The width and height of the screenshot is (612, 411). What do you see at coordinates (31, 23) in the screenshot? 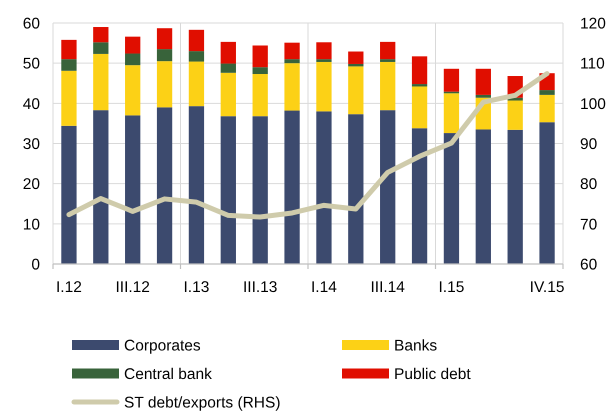
I see `y-tick-label: 60` at bounding box center [31, 23].